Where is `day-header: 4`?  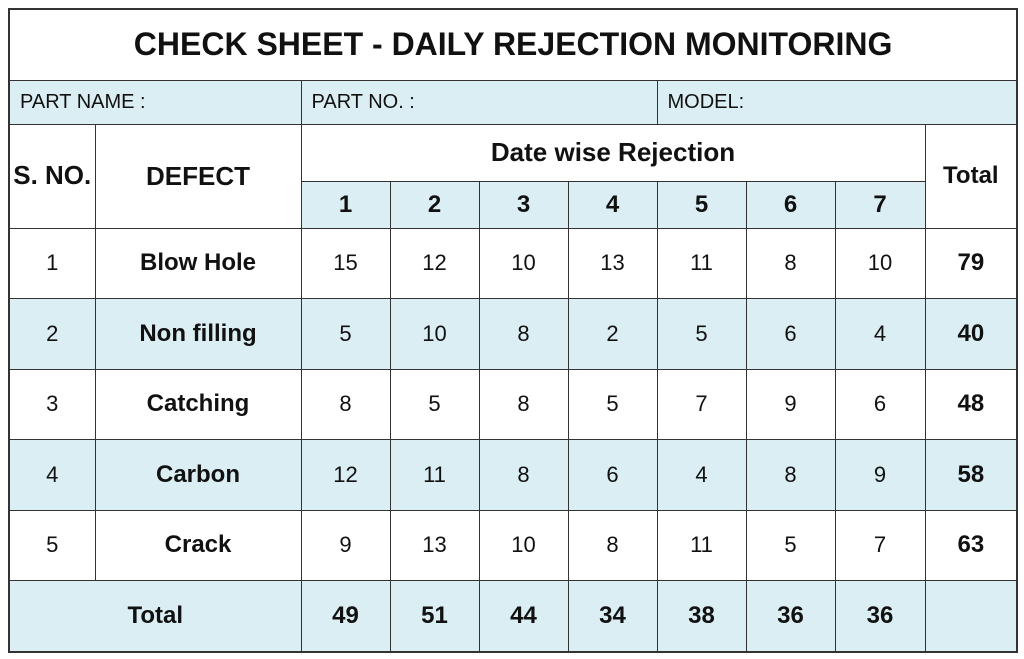 day-header: 4 is located at coordinates (612, 204).